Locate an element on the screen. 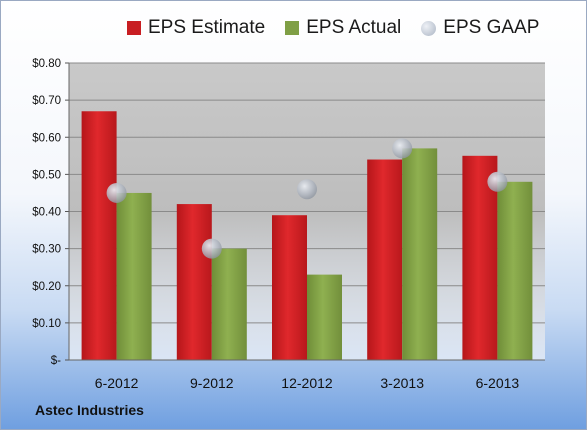  legend-item-eps-actual: EPS Actual is located at coordinates (343, 28).